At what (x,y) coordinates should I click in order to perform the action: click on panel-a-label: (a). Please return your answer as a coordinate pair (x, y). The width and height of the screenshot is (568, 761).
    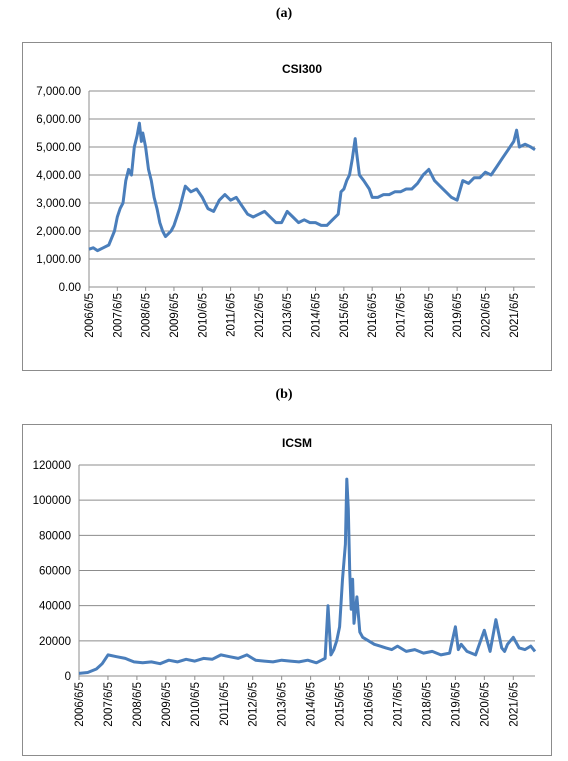
    Looking at the image, I should click on (284, 13).